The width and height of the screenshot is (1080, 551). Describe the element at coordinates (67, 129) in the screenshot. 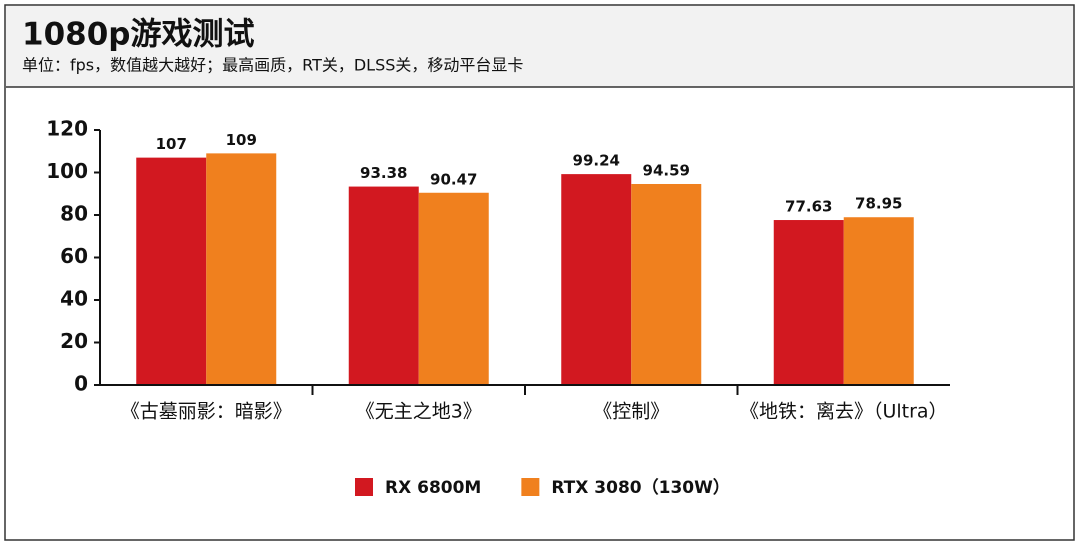

I see `y-tick-label: 120` at that location.